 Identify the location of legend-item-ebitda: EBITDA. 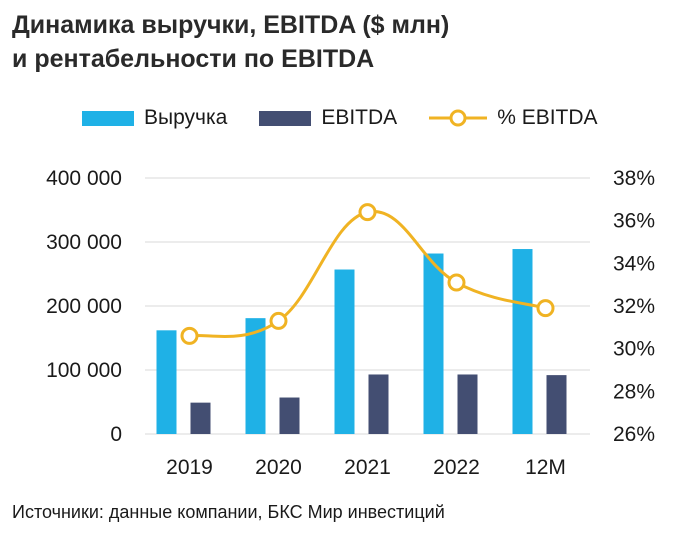
(328, 118).